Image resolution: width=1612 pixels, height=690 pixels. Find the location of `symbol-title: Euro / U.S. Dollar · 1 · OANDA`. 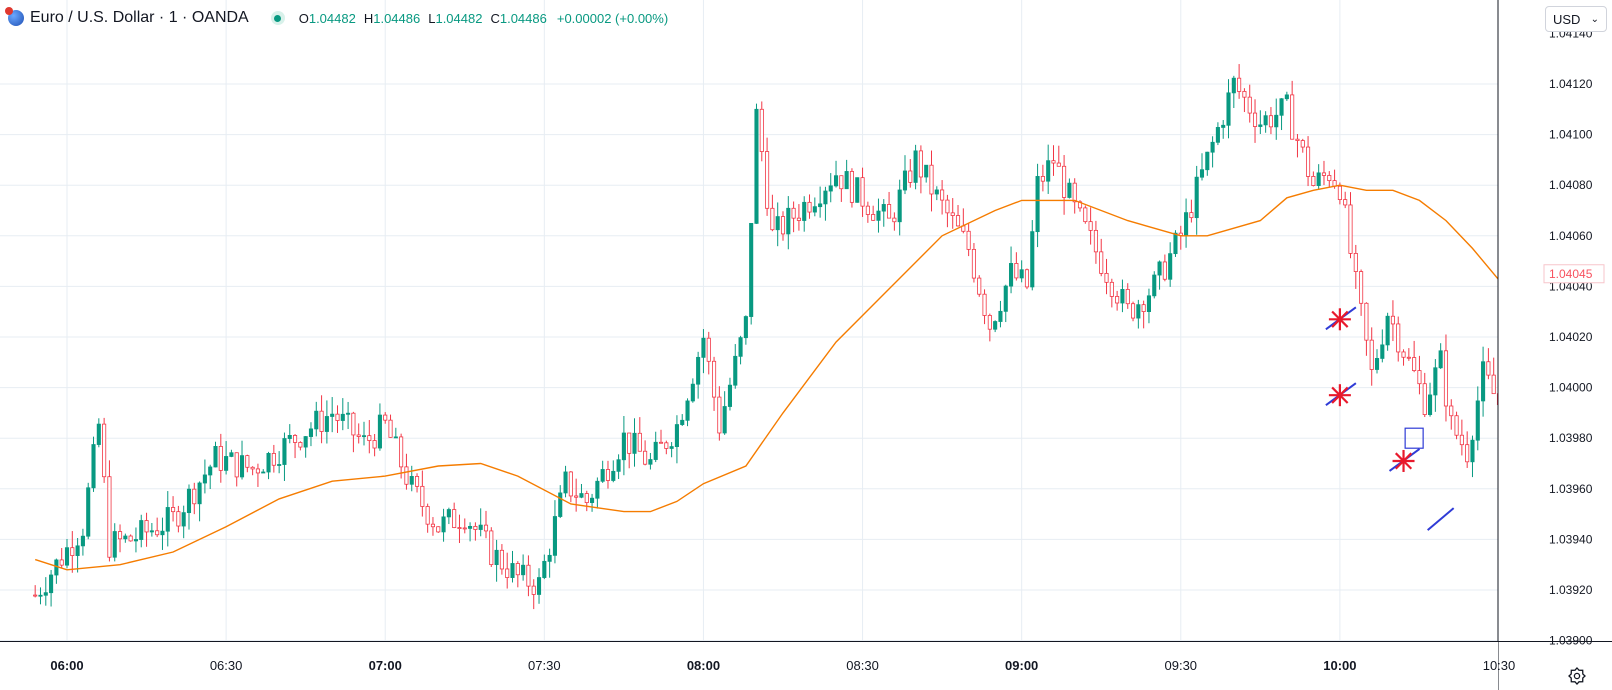

symbol-title: Euro / U.S. Dollar · 1 · OANDA is located at coordinates (139, 17).